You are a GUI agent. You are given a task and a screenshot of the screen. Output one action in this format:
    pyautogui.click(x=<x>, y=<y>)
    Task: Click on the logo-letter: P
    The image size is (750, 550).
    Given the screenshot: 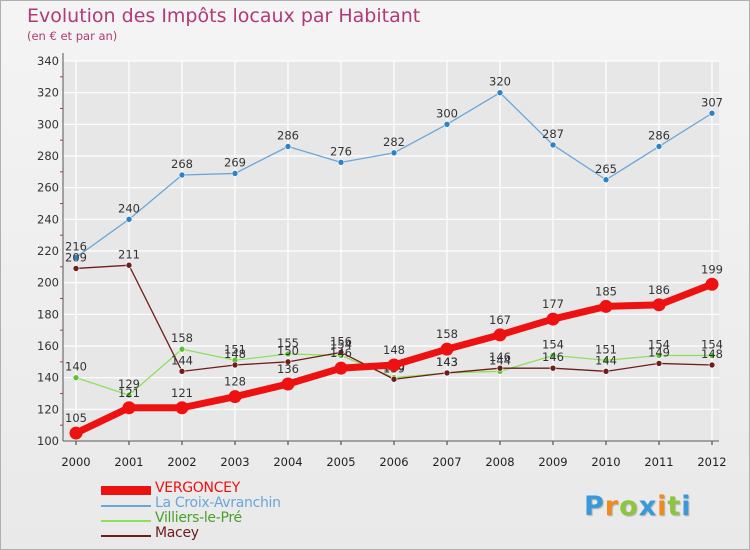 What is the action you would take?
    pyautogui.click(x=594, y=506)
    